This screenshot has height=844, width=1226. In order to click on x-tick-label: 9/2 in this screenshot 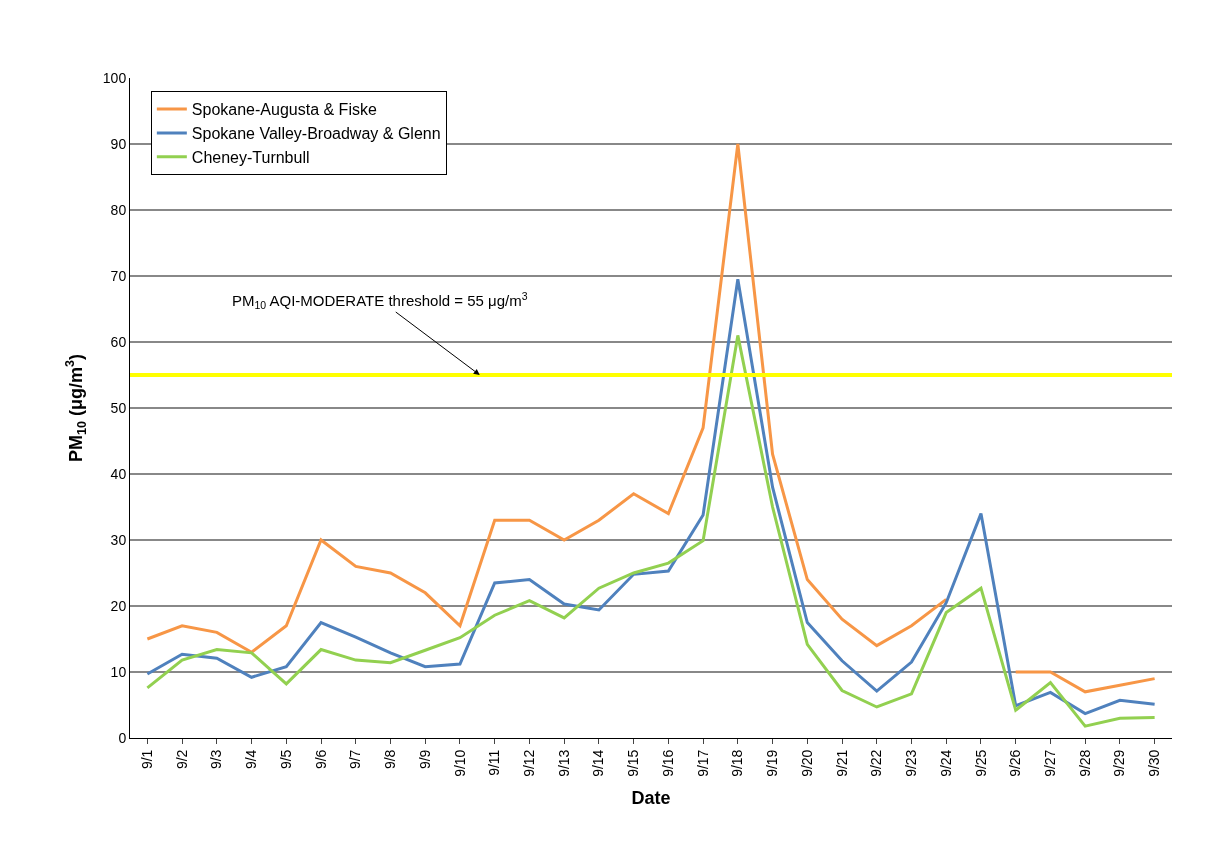, I will do `click(181, 759)`.